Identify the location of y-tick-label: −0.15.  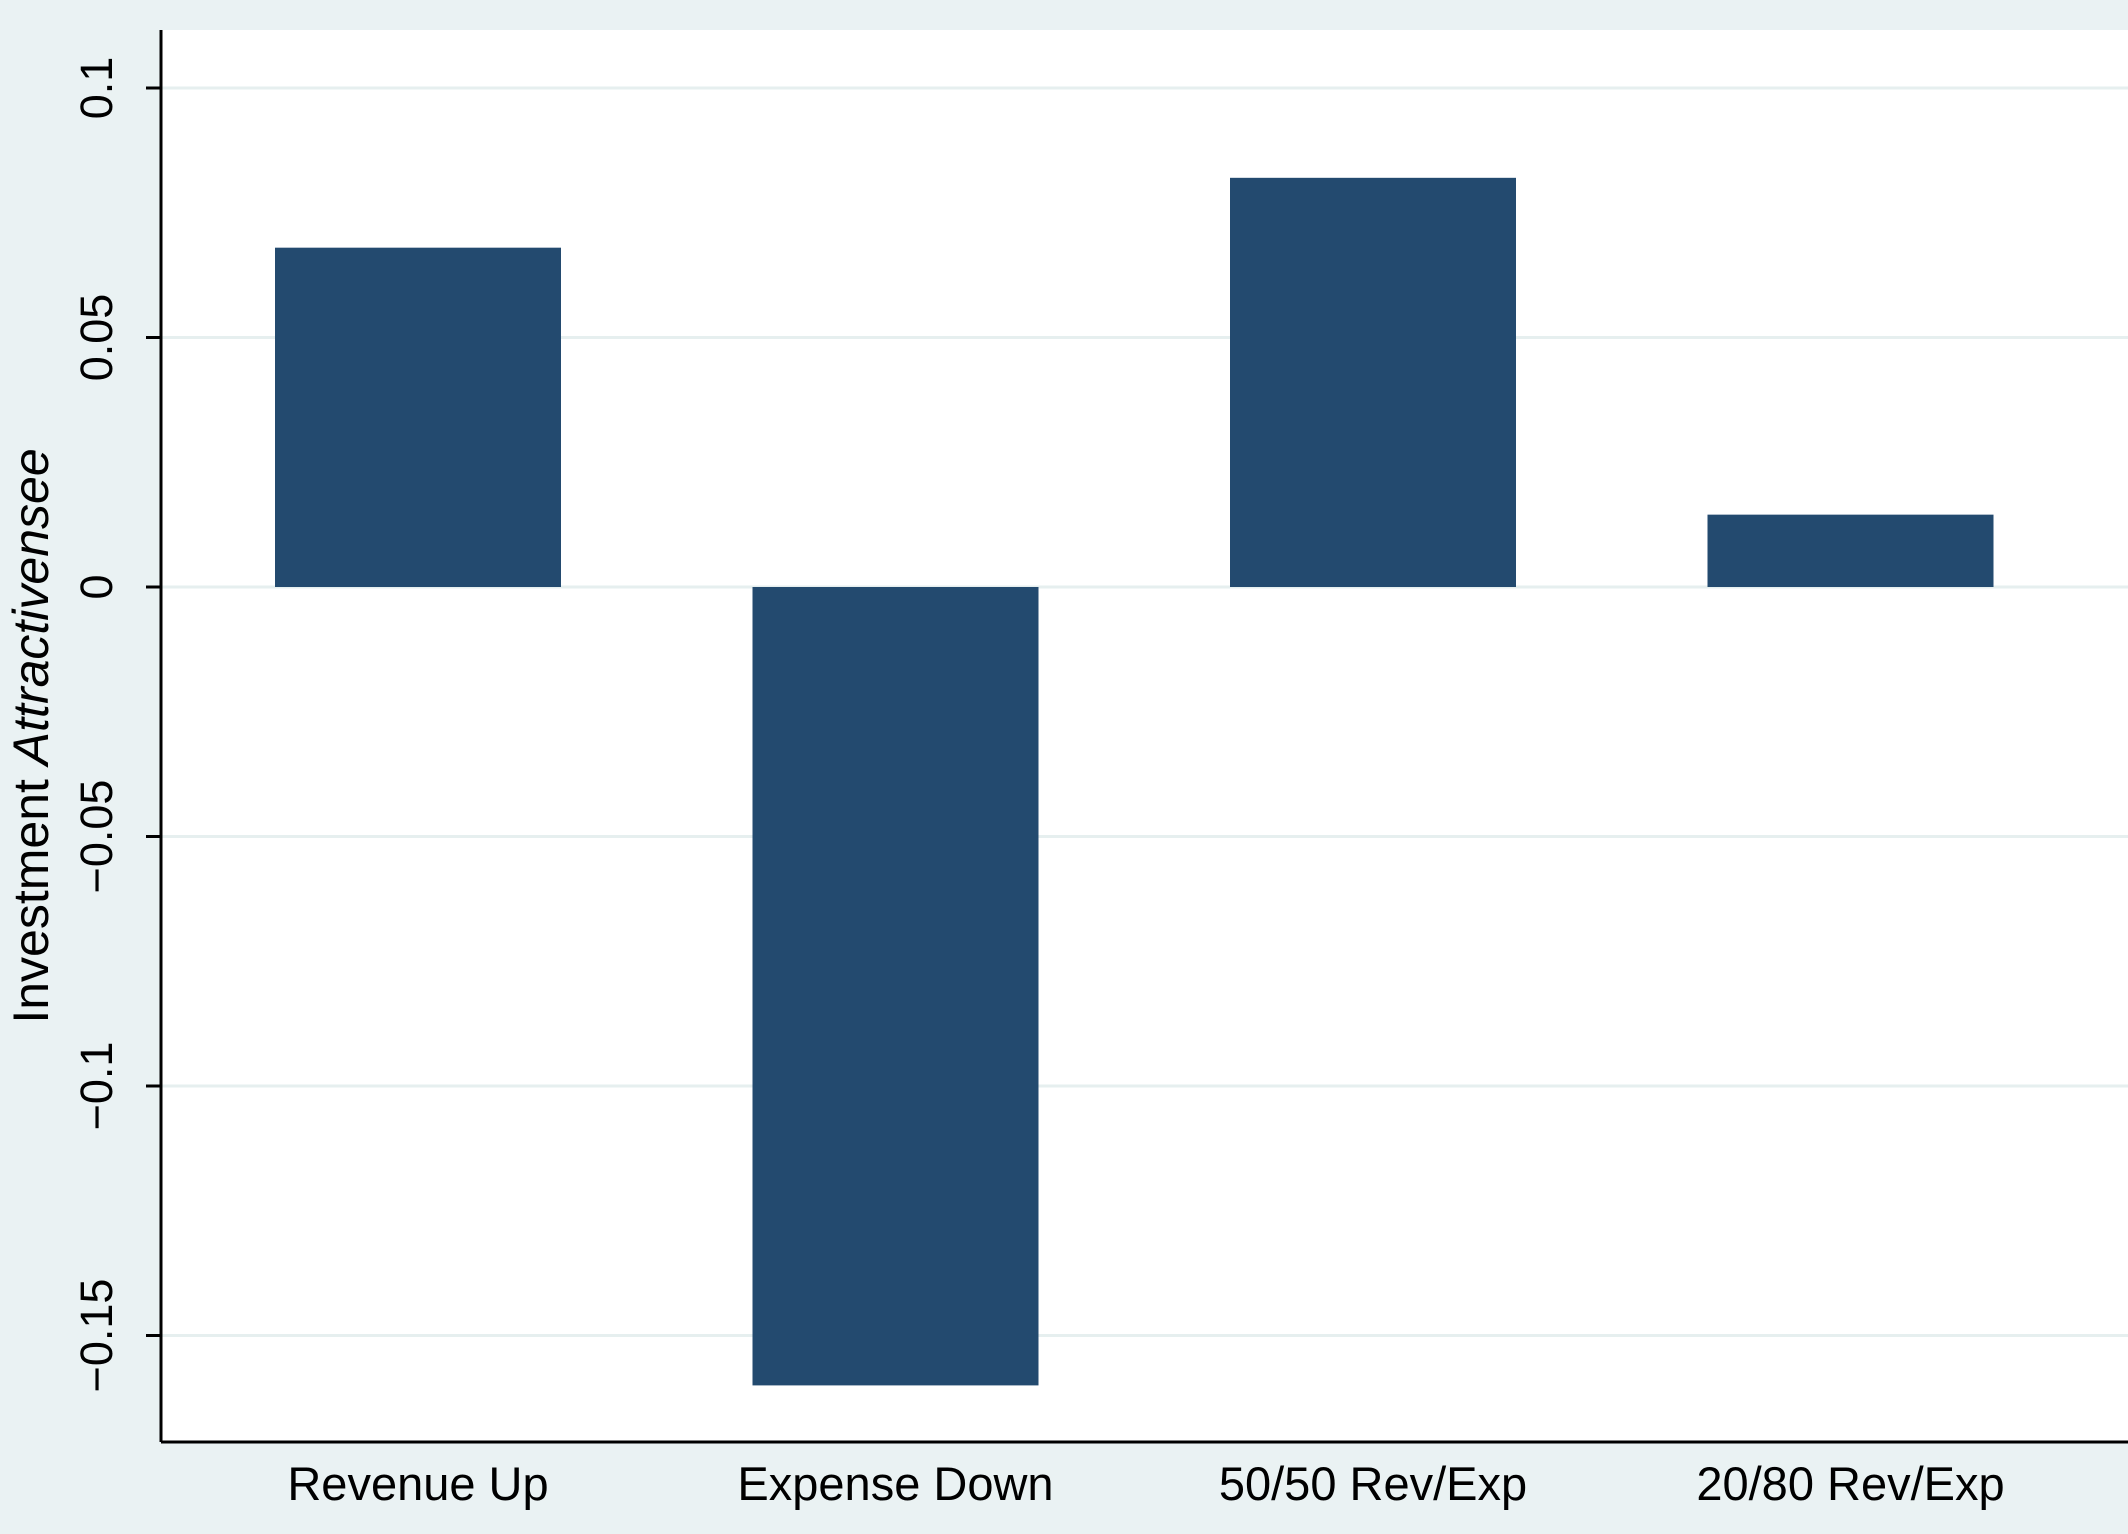
(96, 1336).